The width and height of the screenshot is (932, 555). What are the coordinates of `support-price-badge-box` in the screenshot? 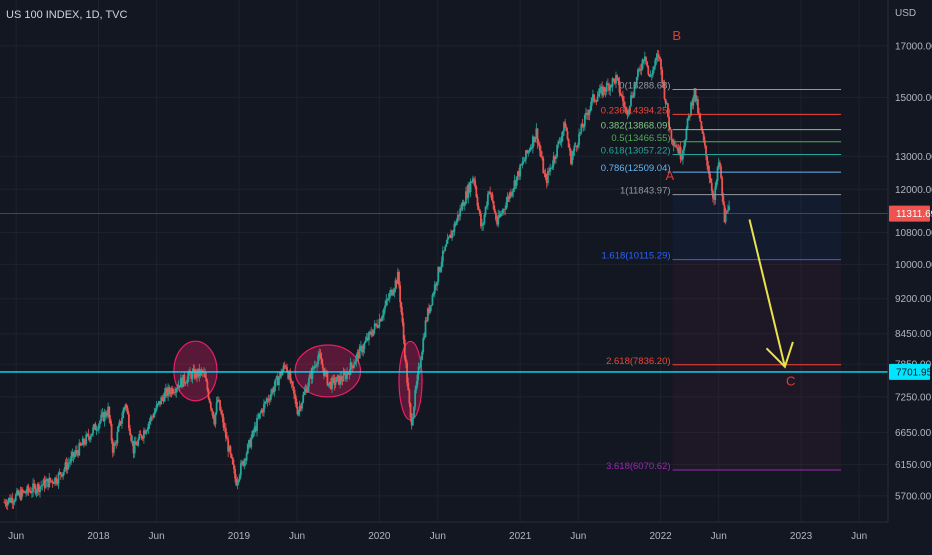 It's located at (909, 371).